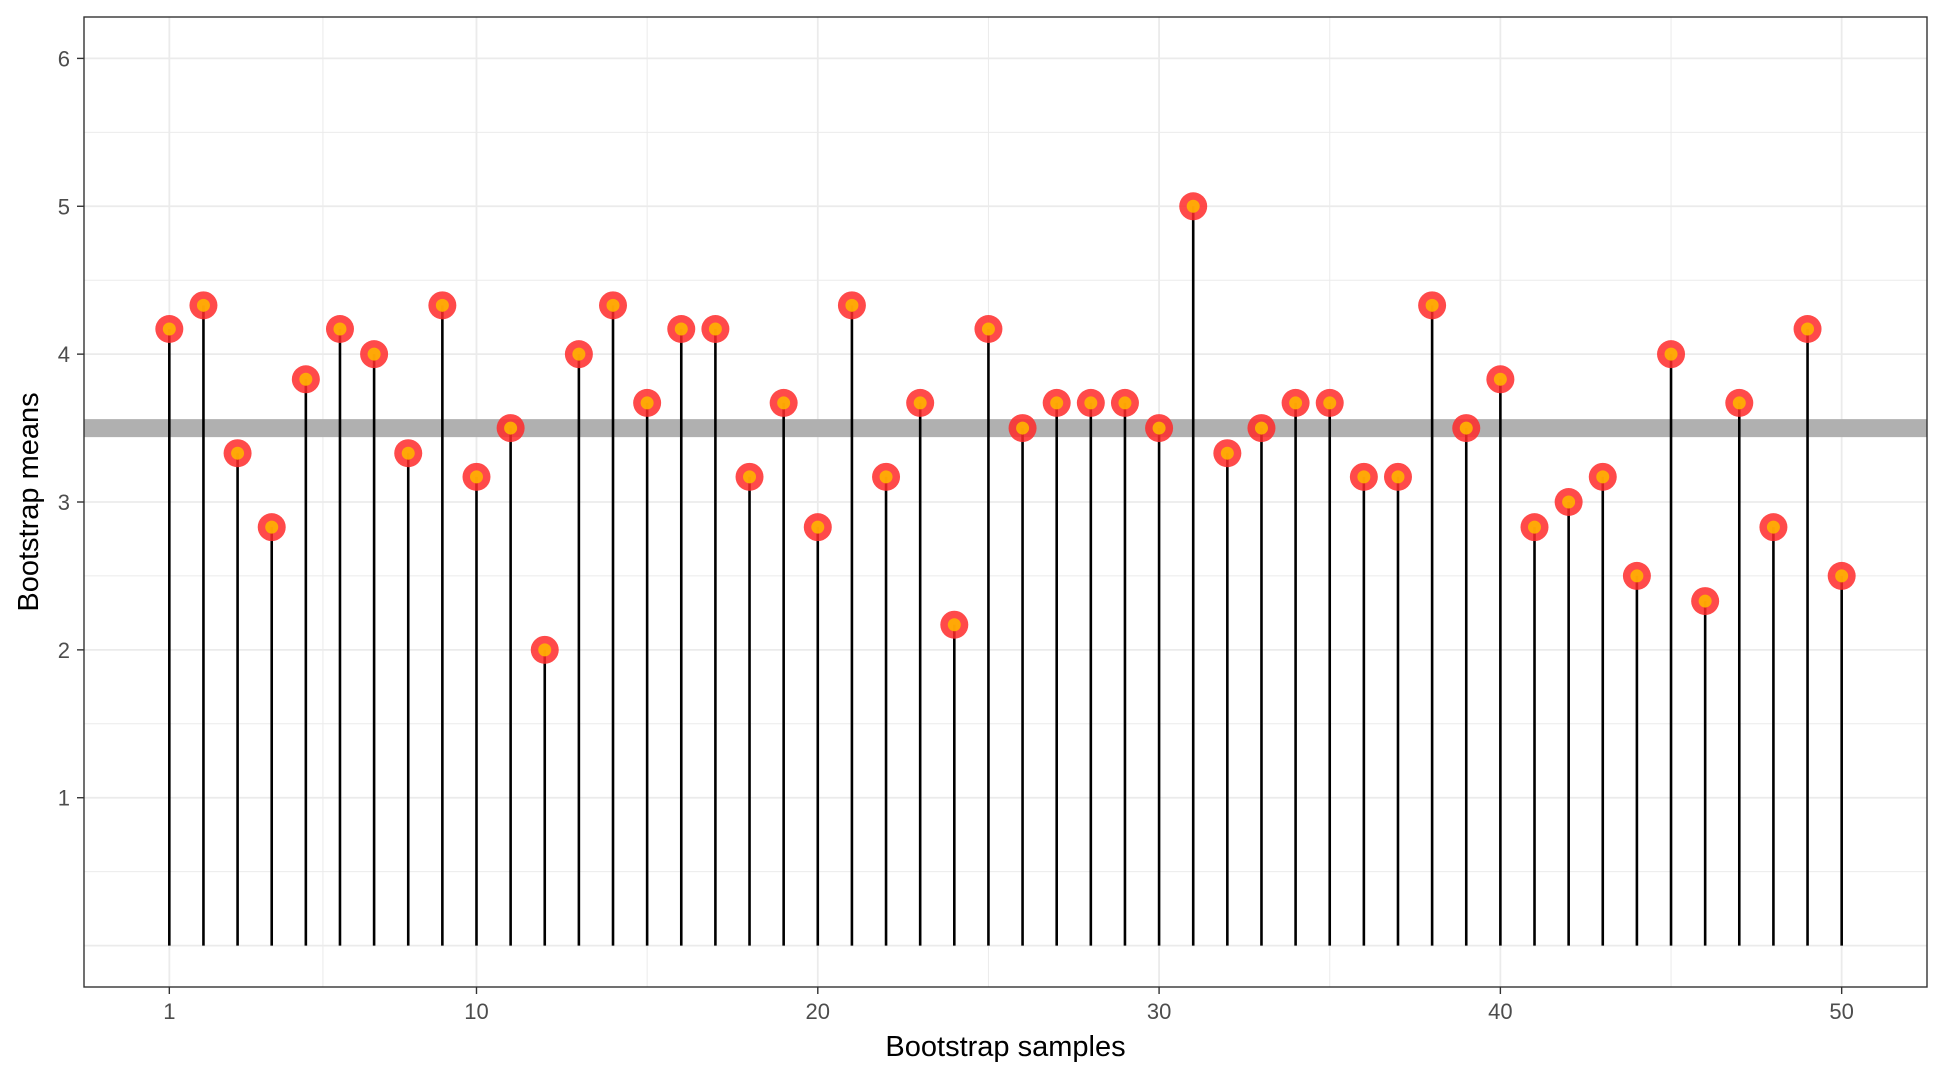  Describe the element at coordinates (476, 1011) in the screenshot. I see `x-tick-label: 10` at that location.